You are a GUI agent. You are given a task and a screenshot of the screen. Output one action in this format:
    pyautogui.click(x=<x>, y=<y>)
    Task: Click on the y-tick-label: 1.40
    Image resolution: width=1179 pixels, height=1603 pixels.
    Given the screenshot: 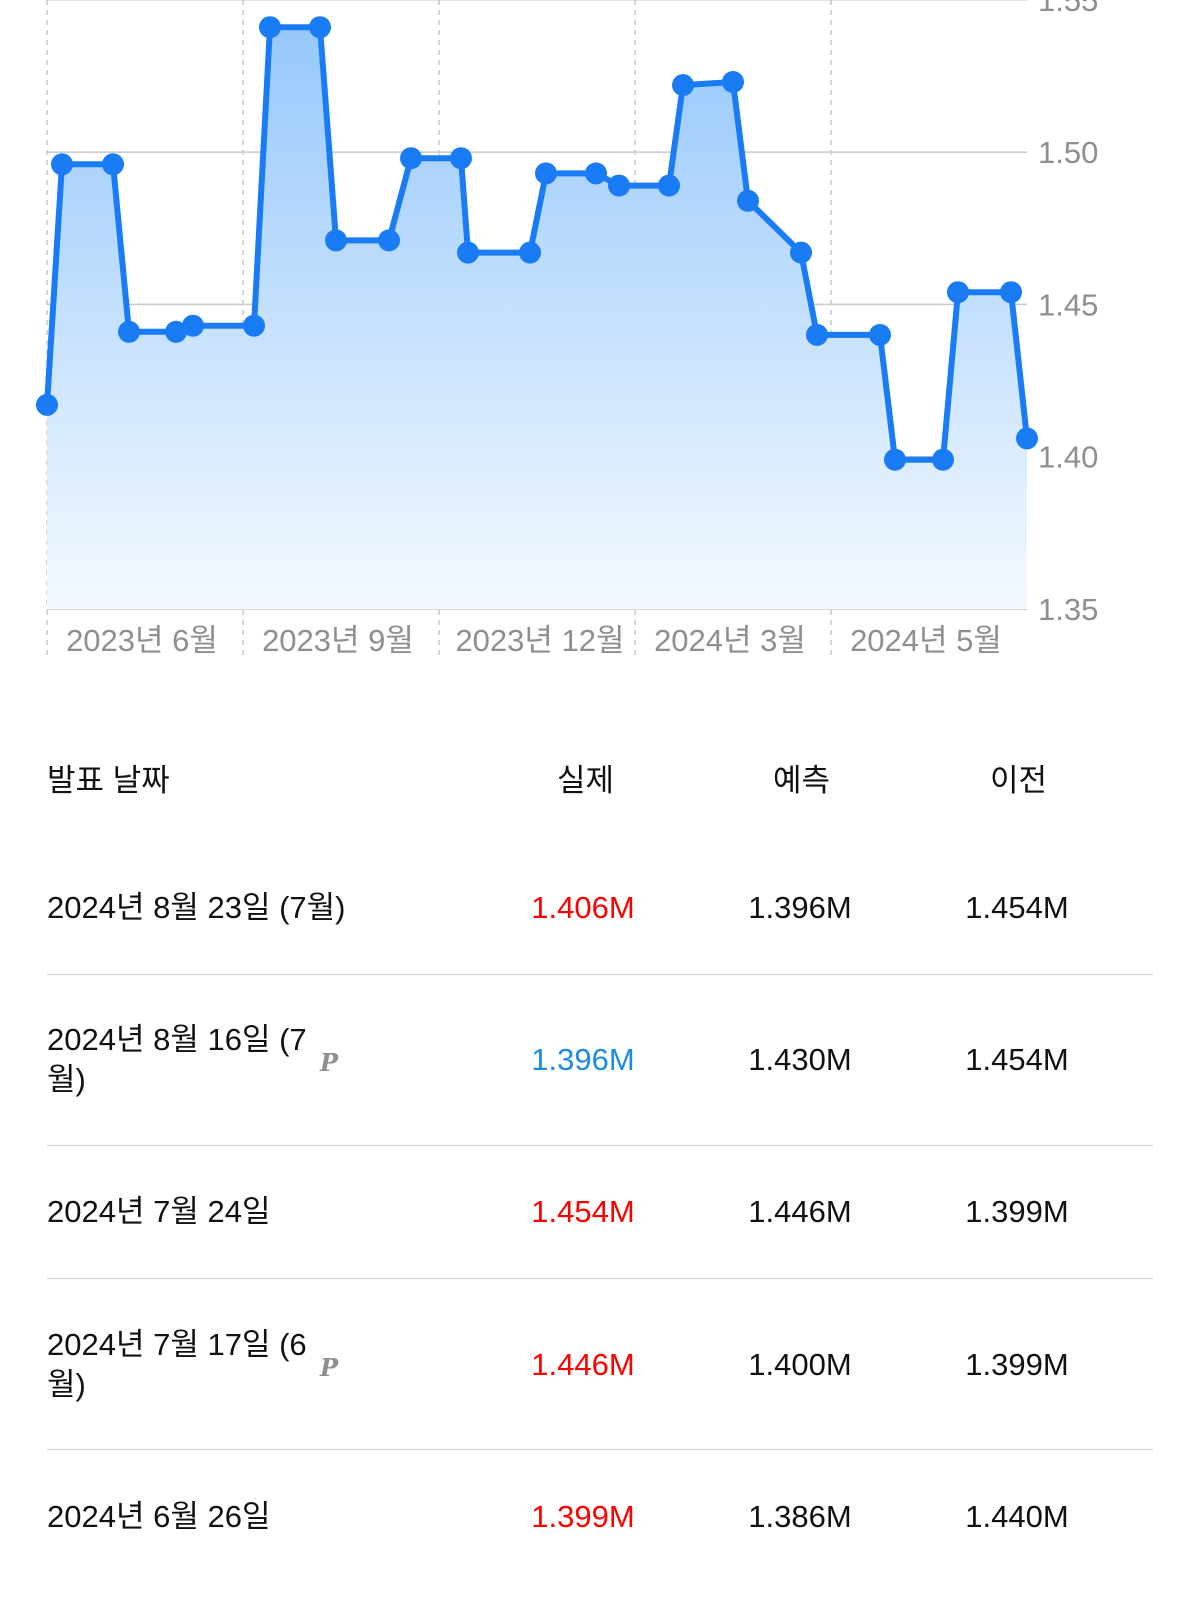 What is the action you would take?
    pyautogui.click(x=1068, y=457)
    